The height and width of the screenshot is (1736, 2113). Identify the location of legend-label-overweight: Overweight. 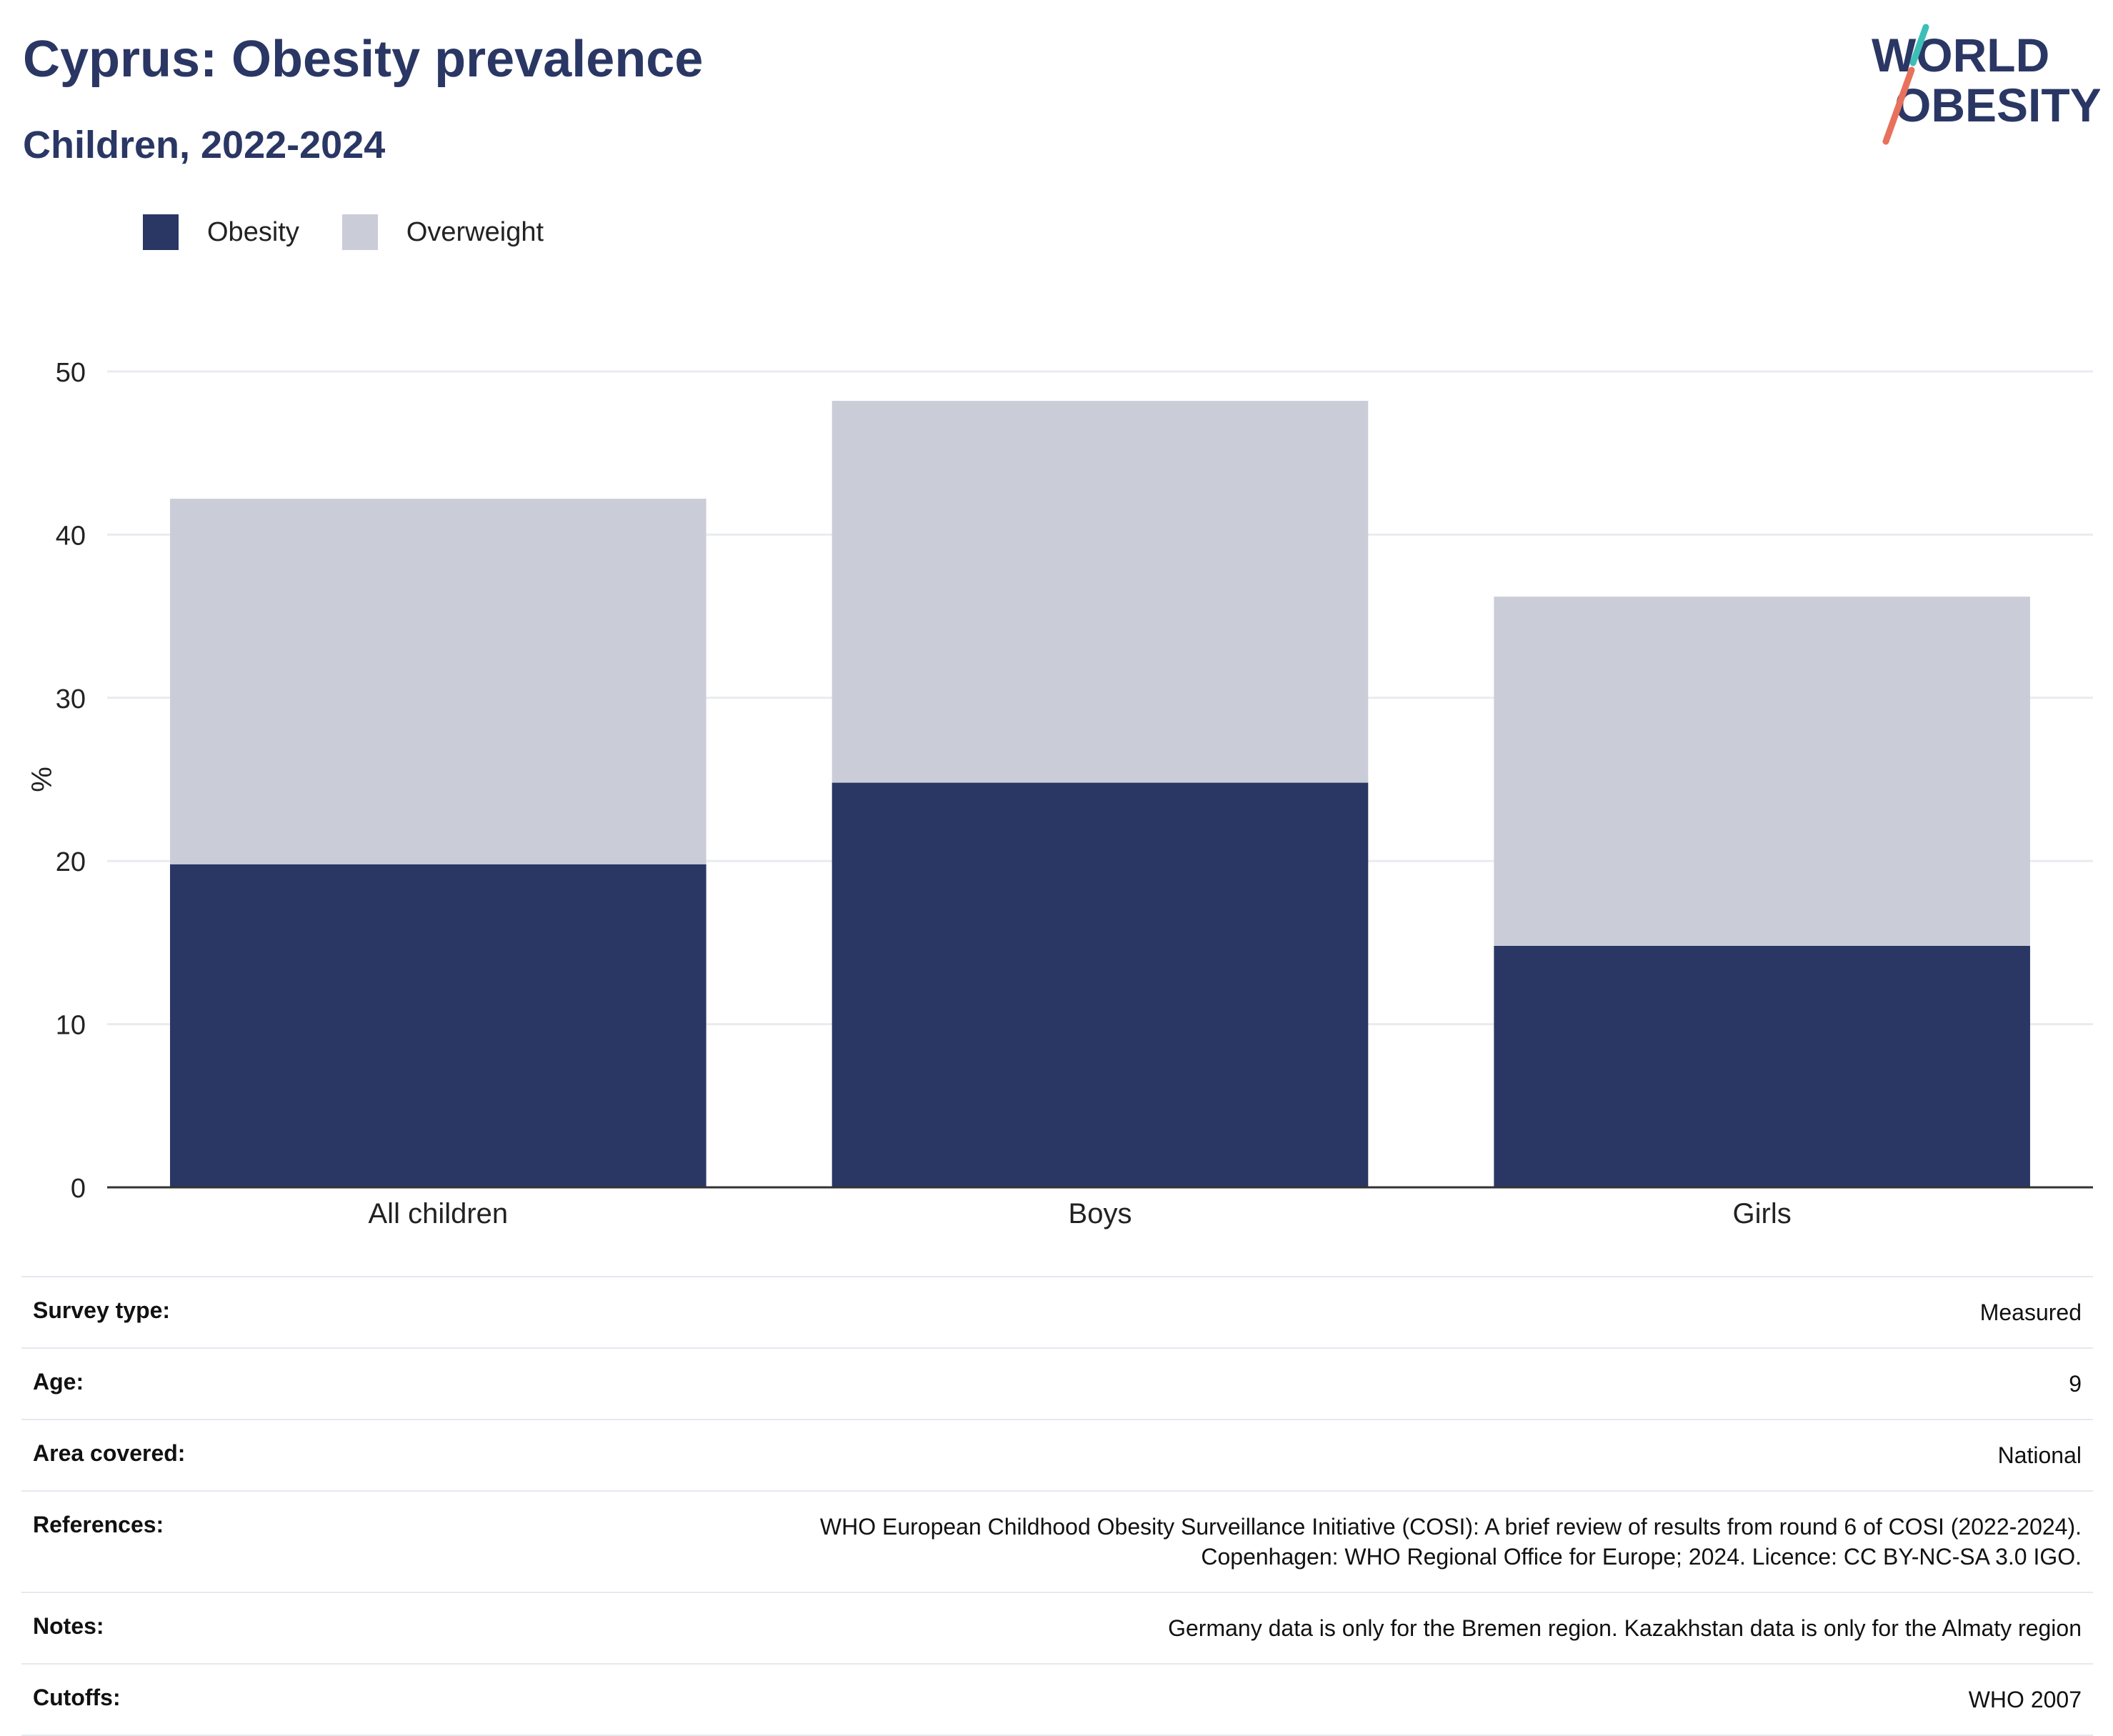
(475, 231).